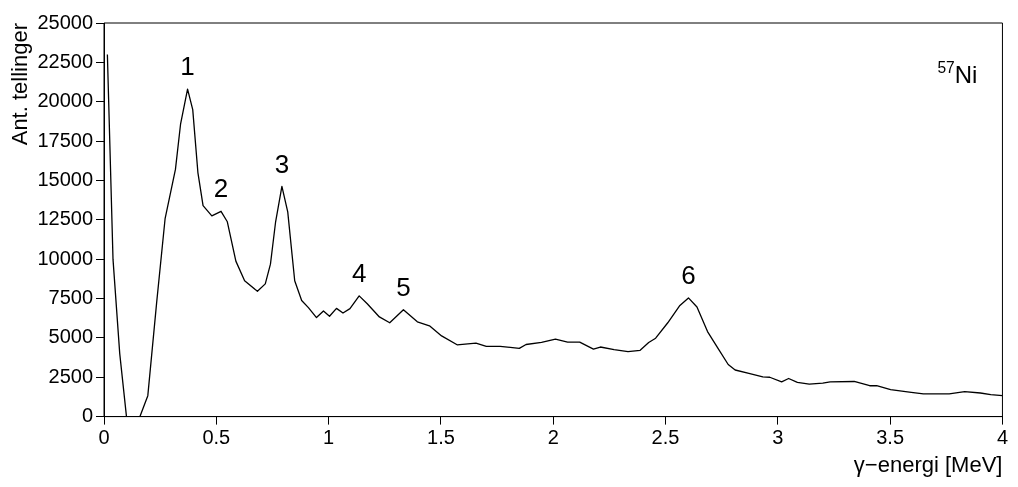  I want to click on x-tick-label: 3, so click(778, 437).